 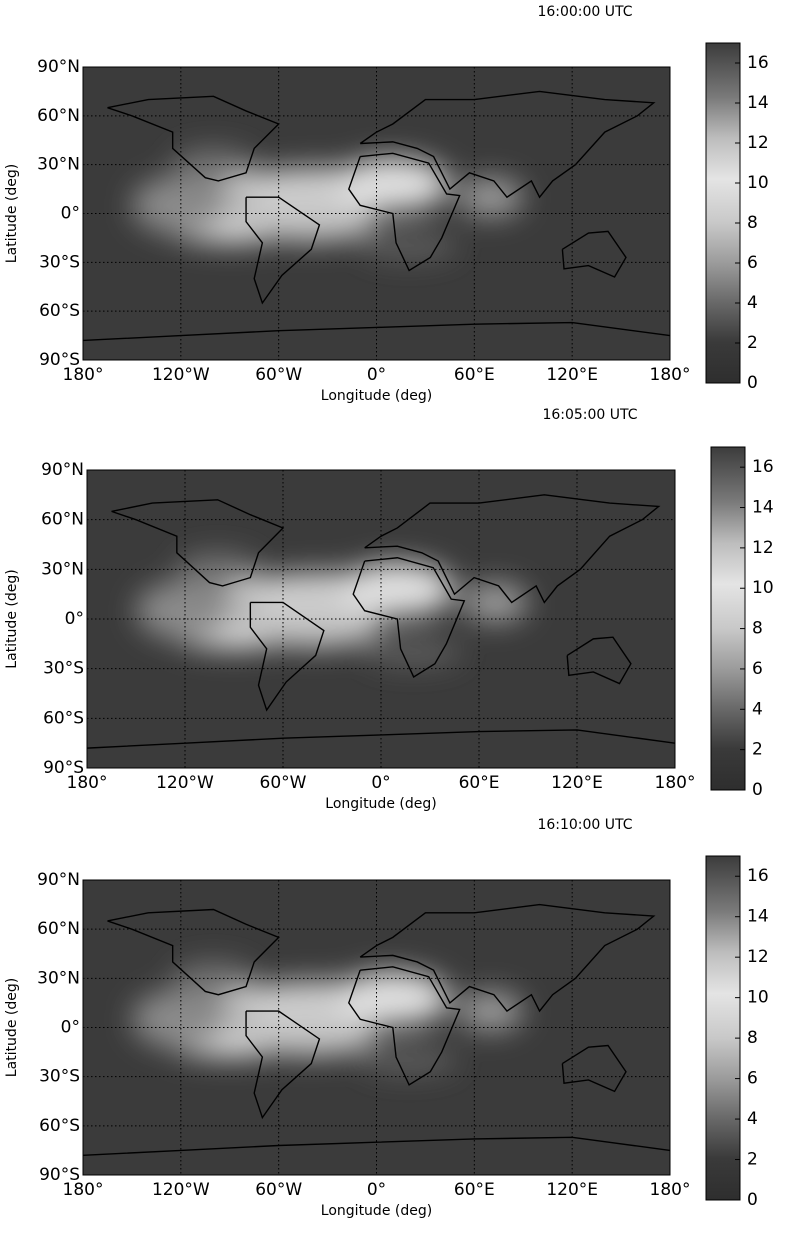 I want to click on chart-title: 16:10:00 UTC, so click(x=584, y=825).